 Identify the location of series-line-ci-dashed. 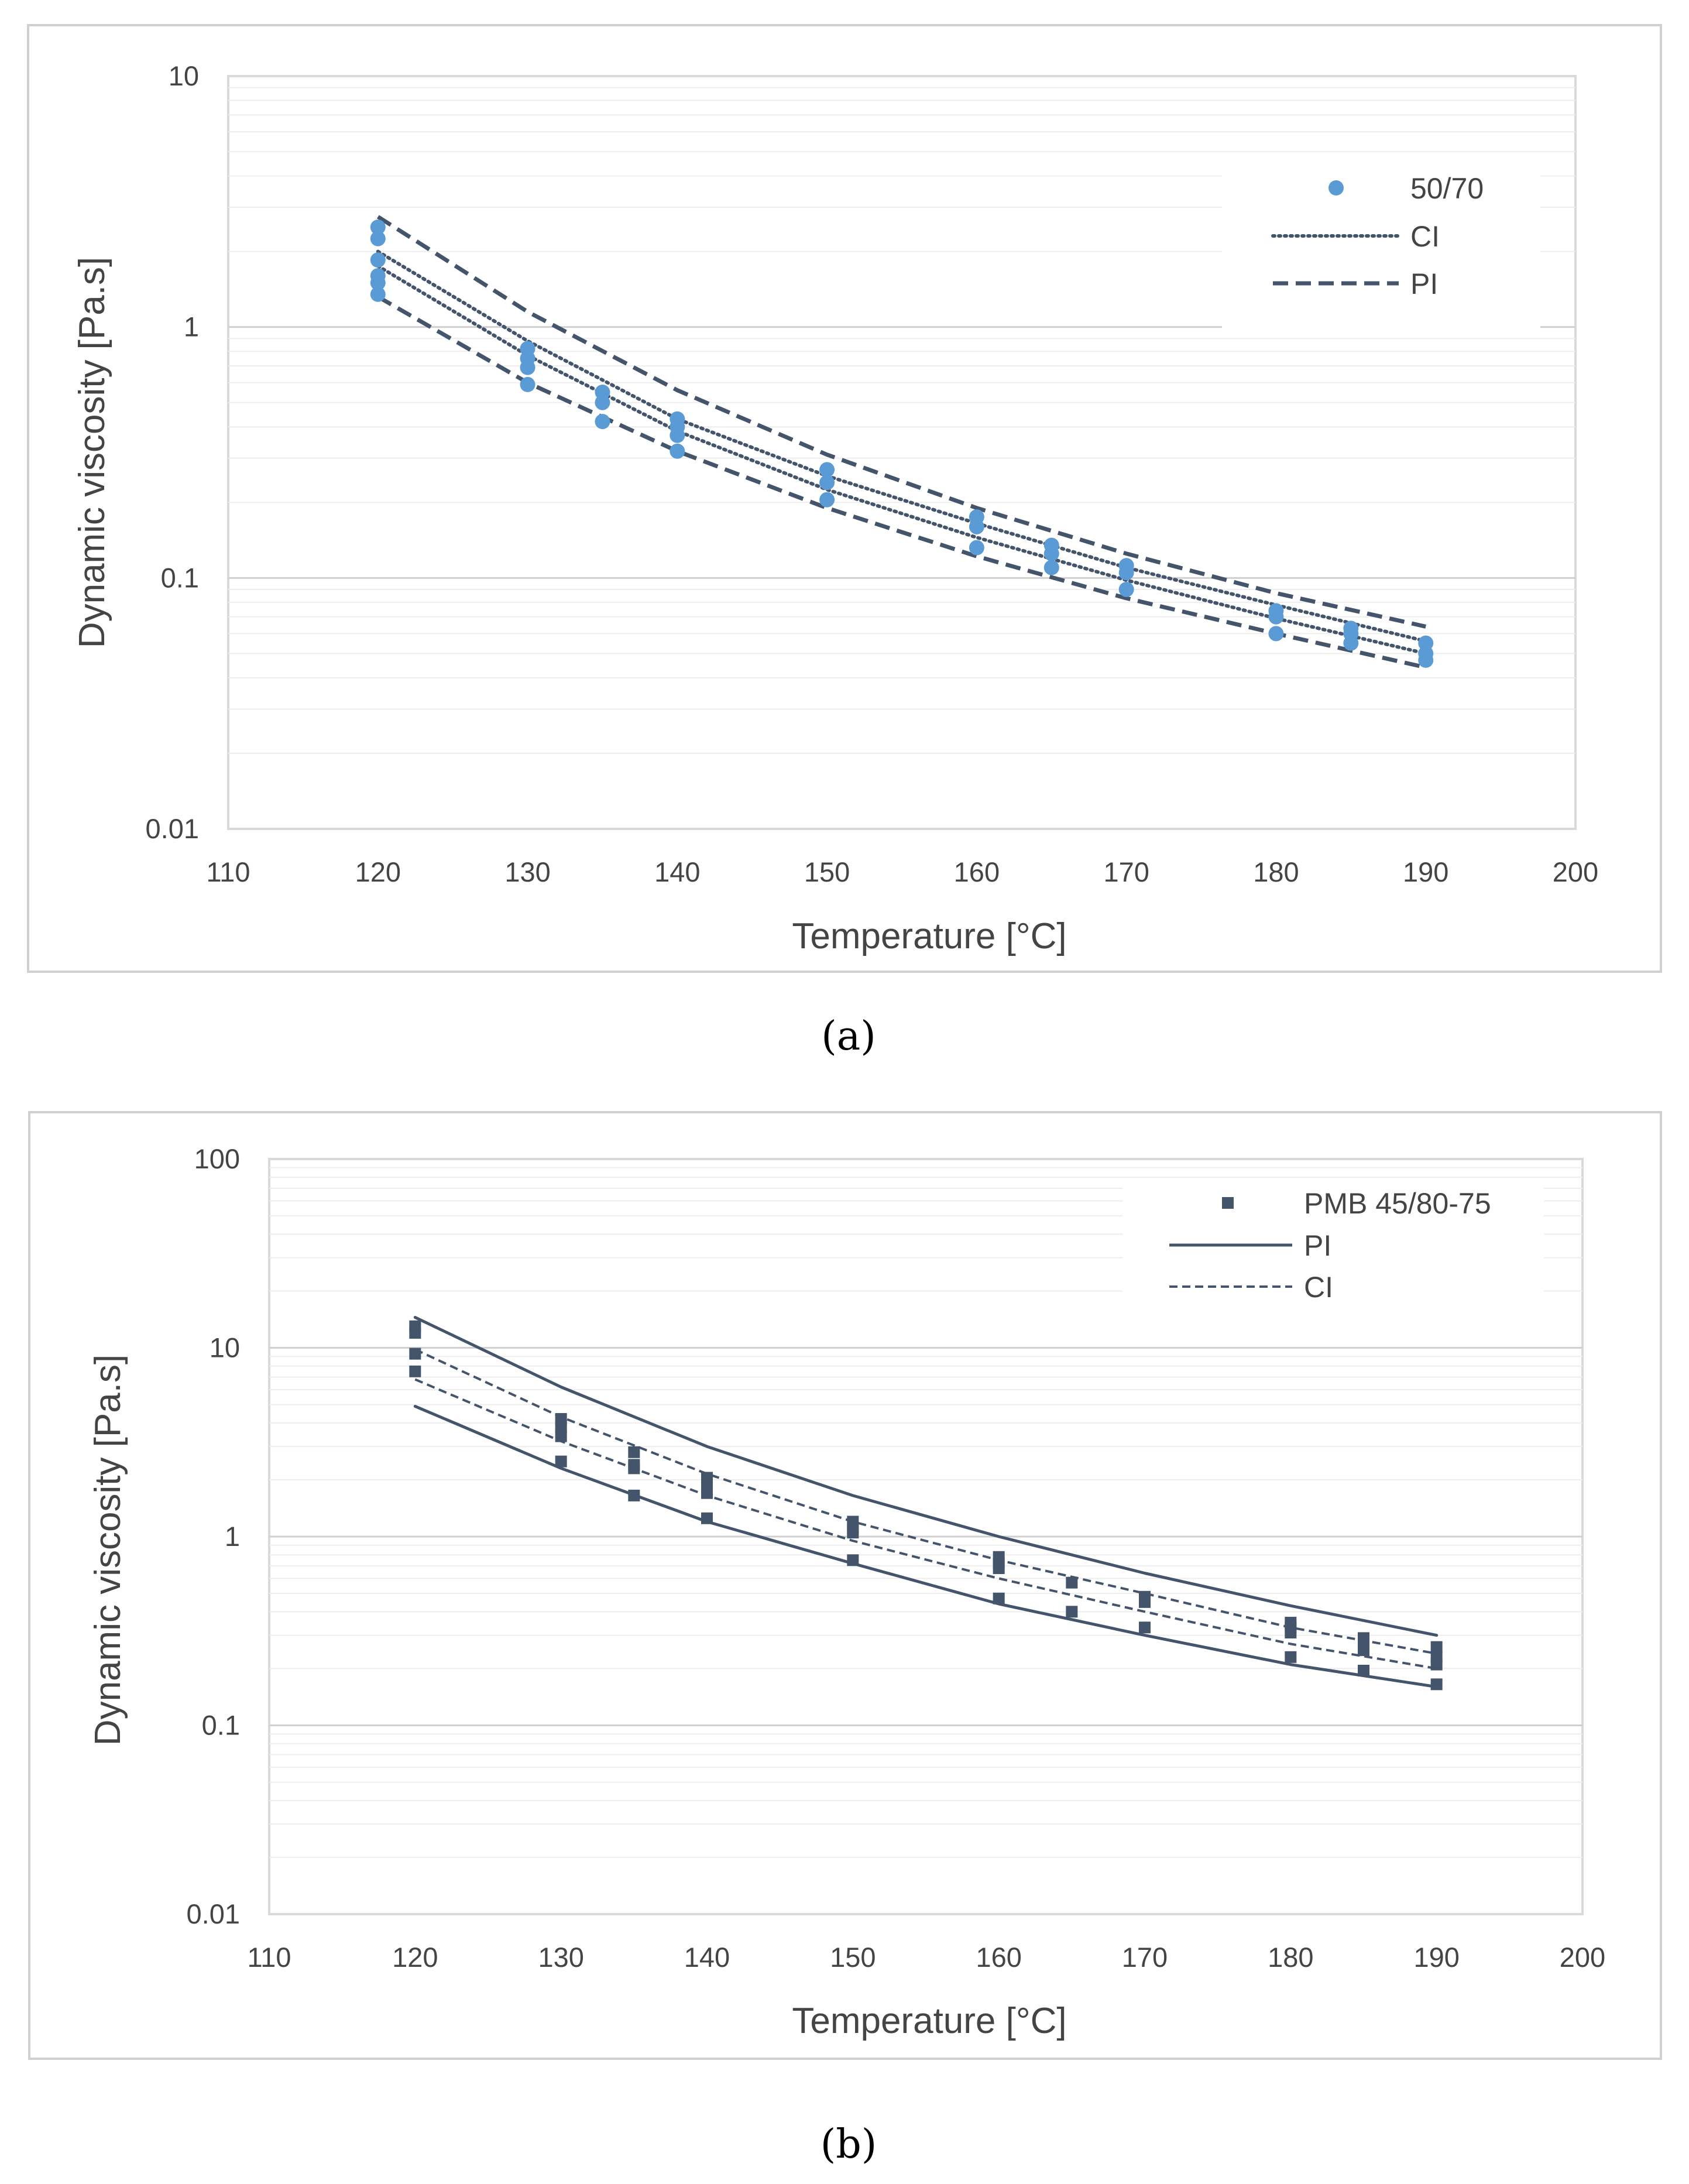
(925, 1524).